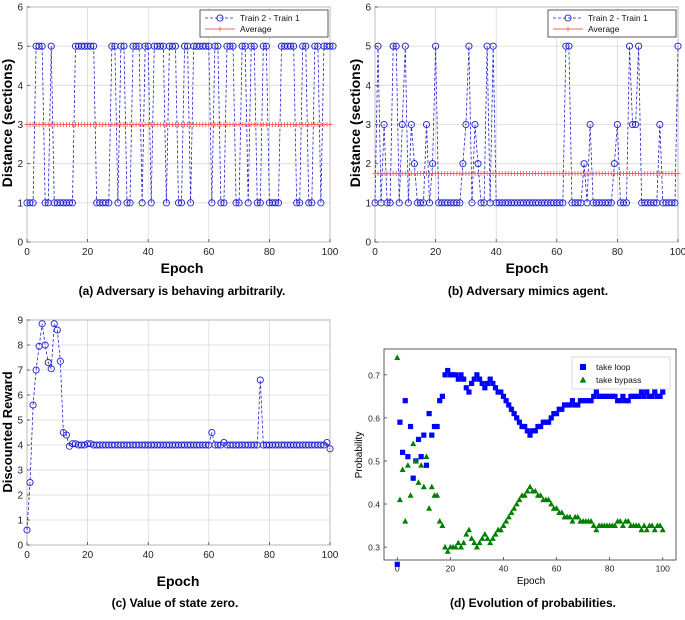  I want to click on d-y-tick-label: 0.6, so click(374, 418).